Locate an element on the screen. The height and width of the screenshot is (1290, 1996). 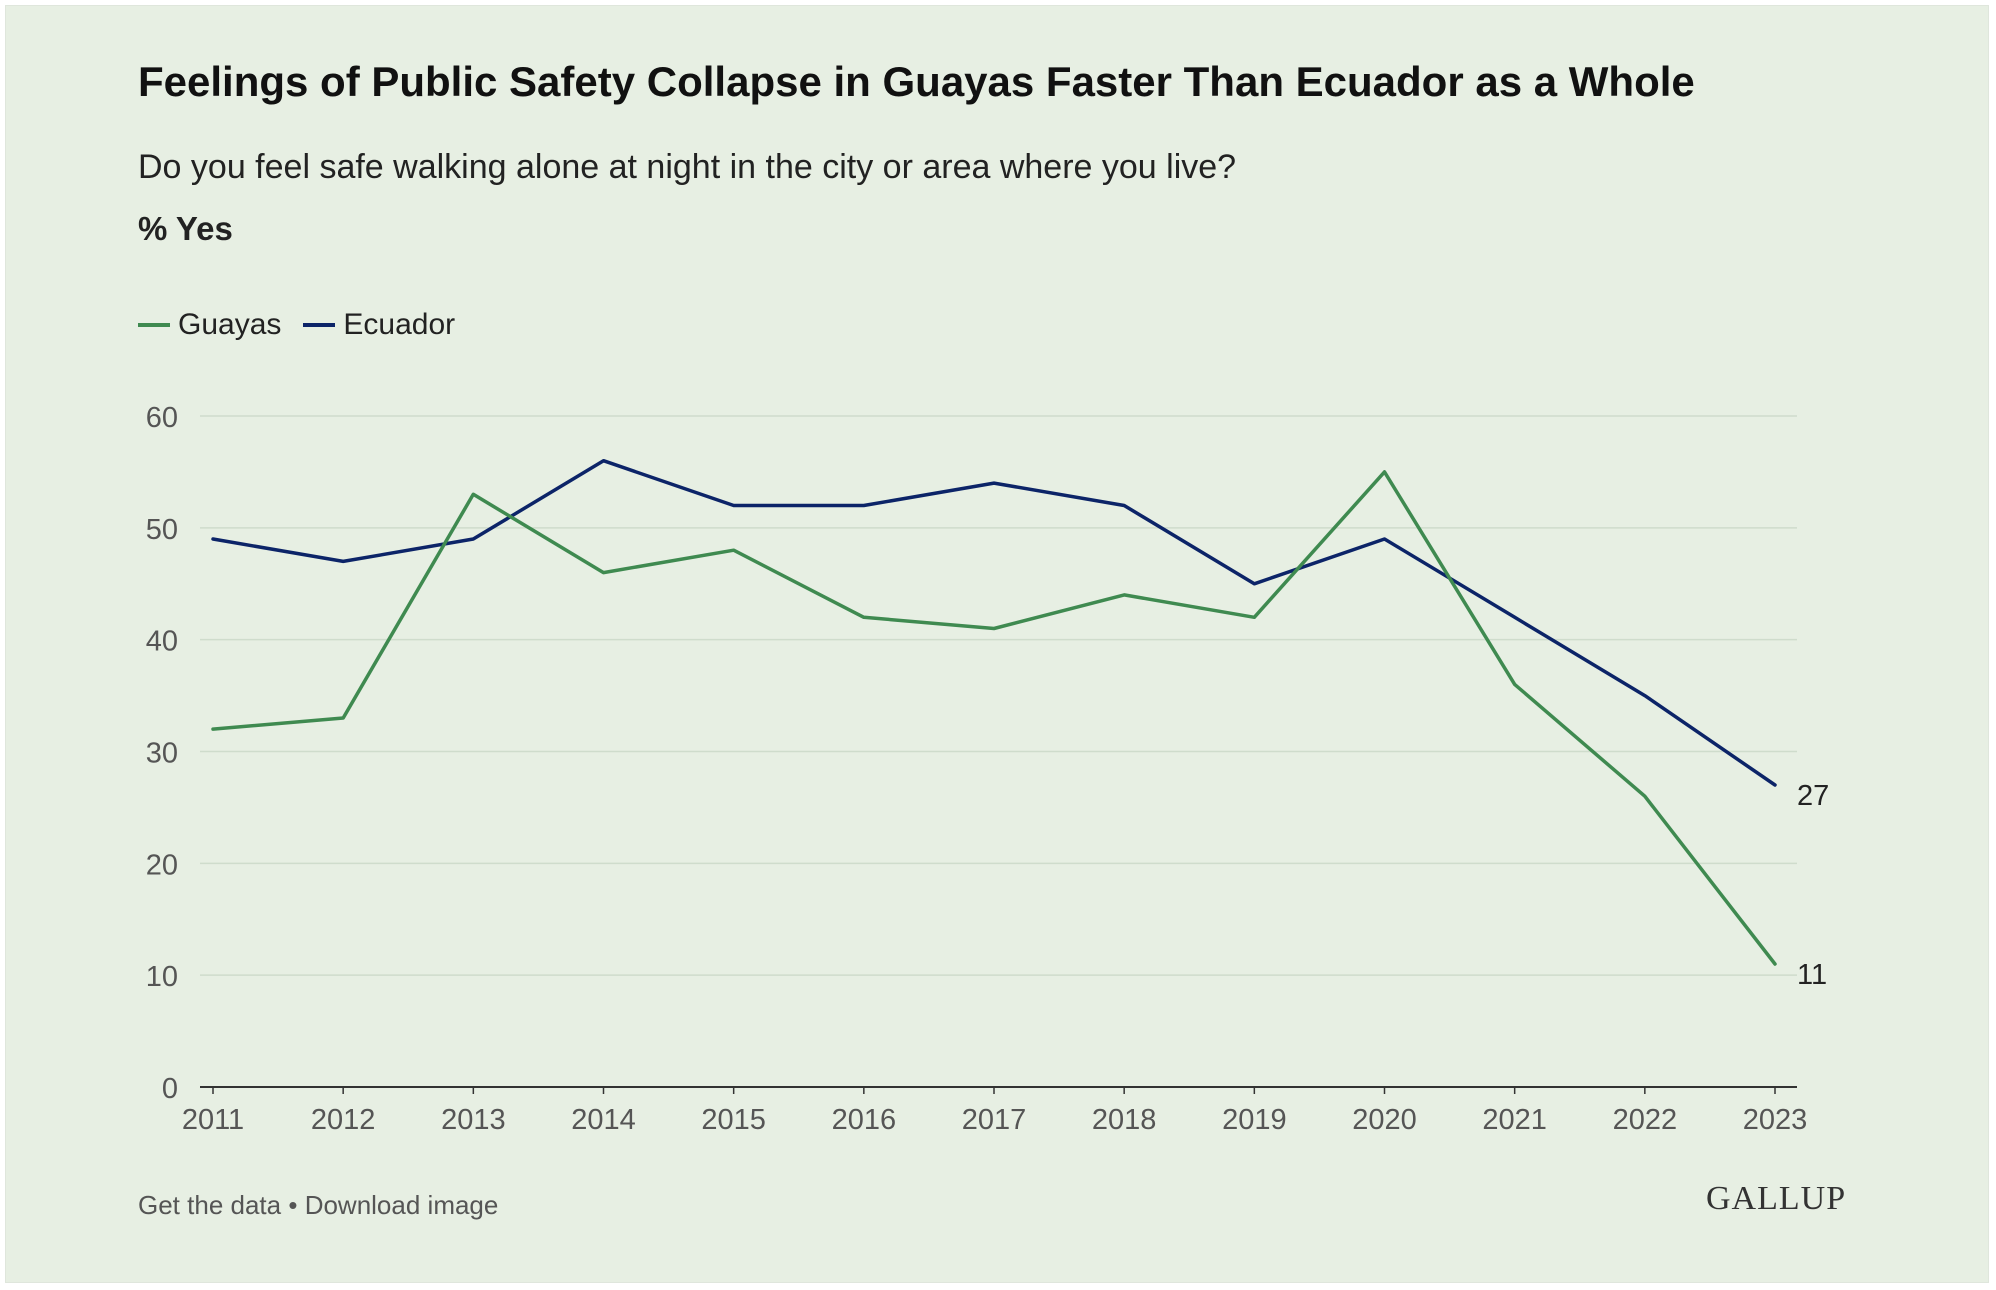
legend-item-guayas: Guayas is located at coordinates (209, 325).